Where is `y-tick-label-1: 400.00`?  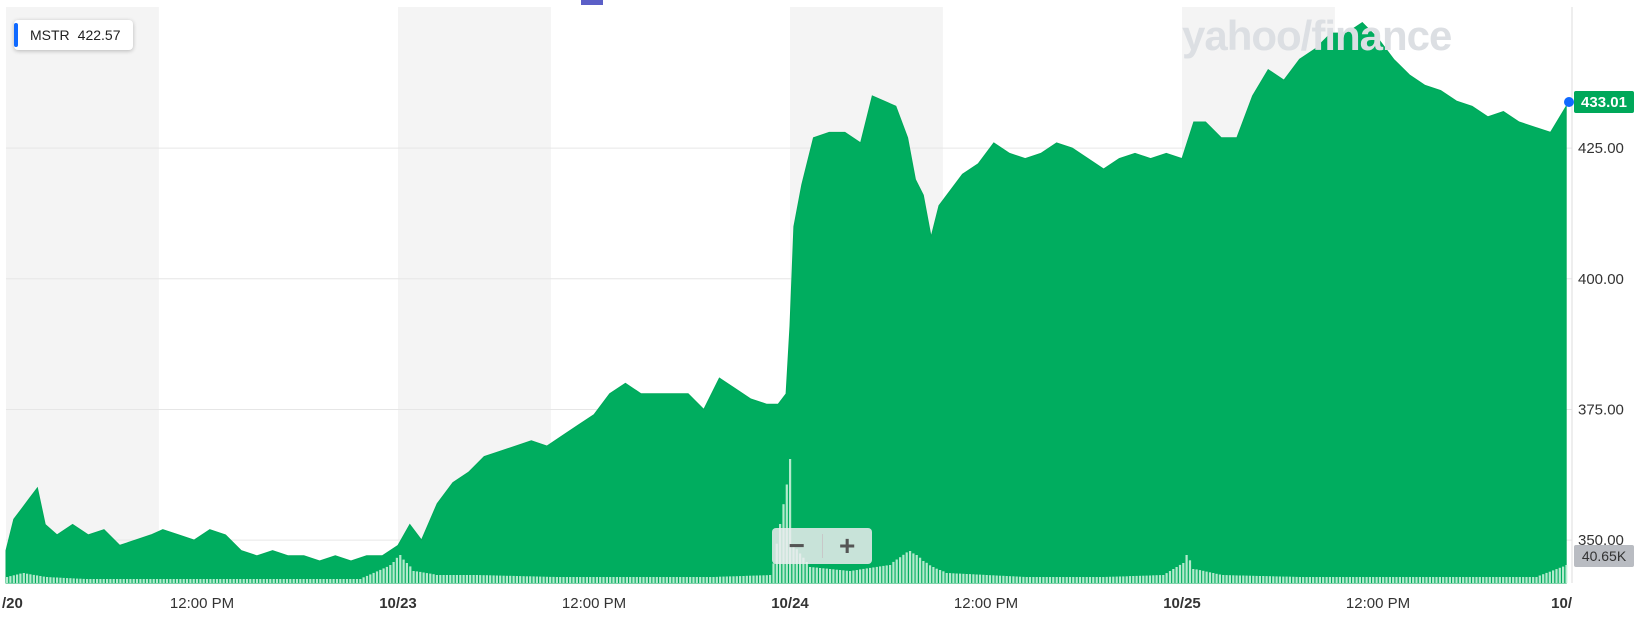 y-tick-label-1: 400.00 is located at coordinates (1601, 279).